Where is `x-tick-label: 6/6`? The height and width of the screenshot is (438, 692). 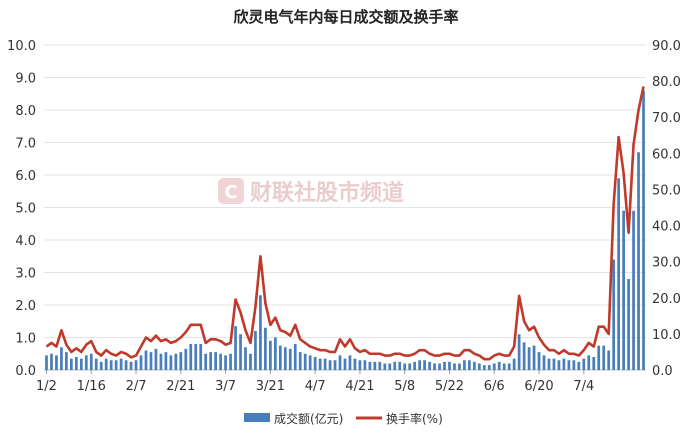 x-tick-label: 6/6 is located at coordinates (494, 386).